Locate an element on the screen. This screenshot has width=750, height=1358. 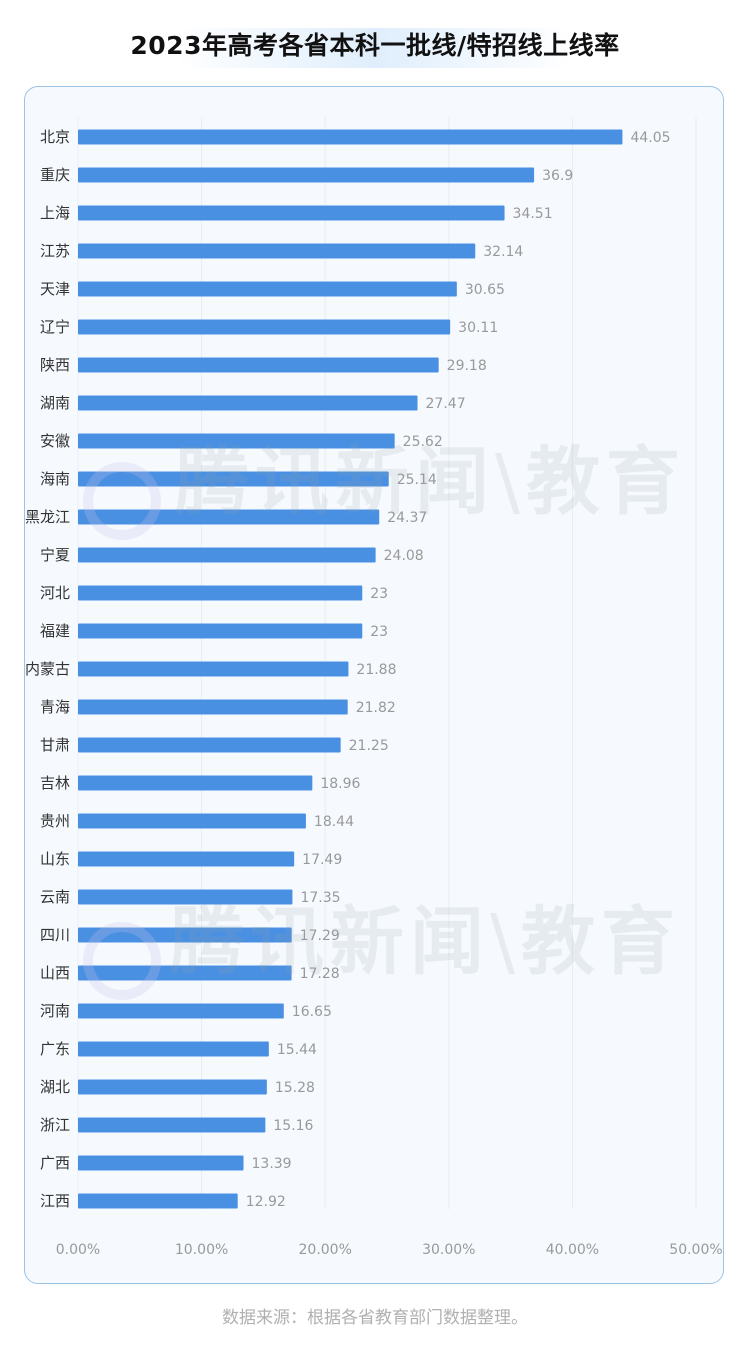
value-label: 30.65 is located at coordinates (485, 290).